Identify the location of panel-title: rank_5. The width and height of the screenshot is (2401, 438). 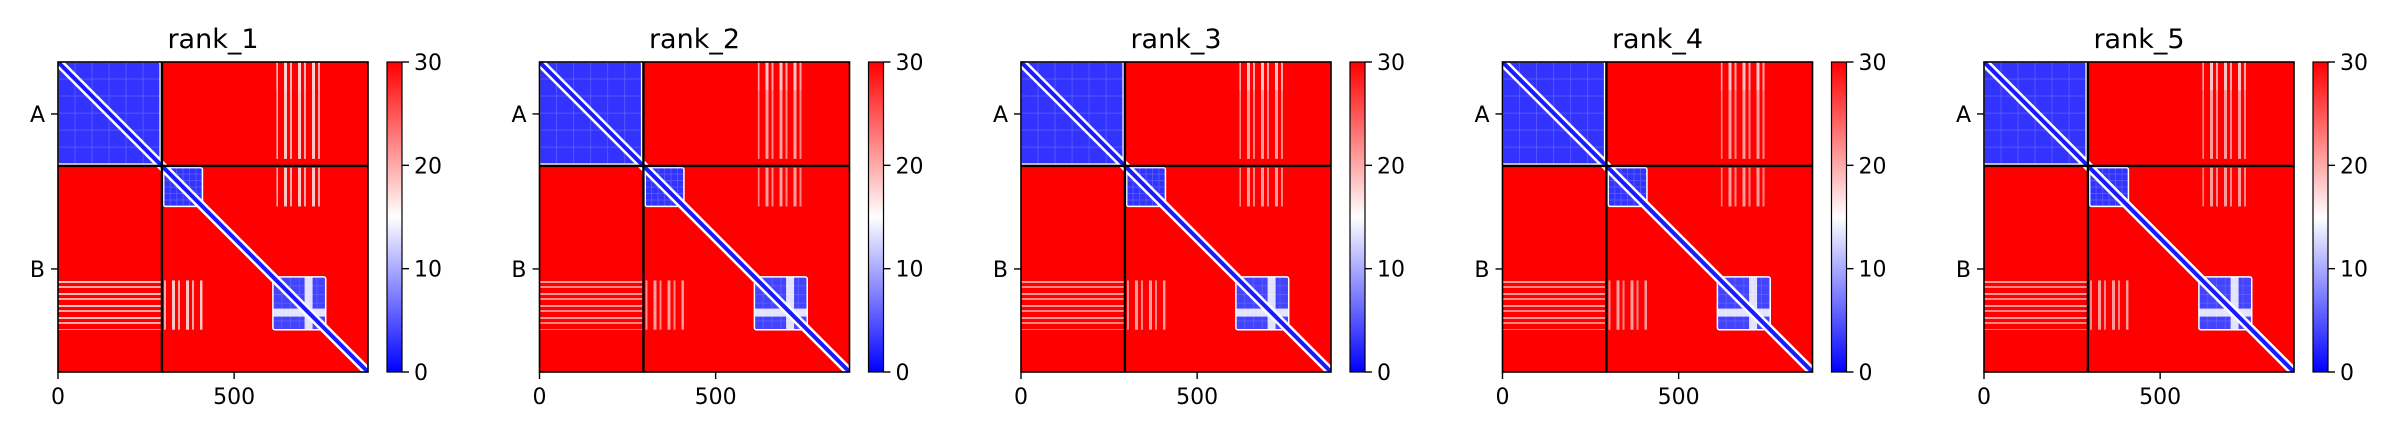
(2138, 39).